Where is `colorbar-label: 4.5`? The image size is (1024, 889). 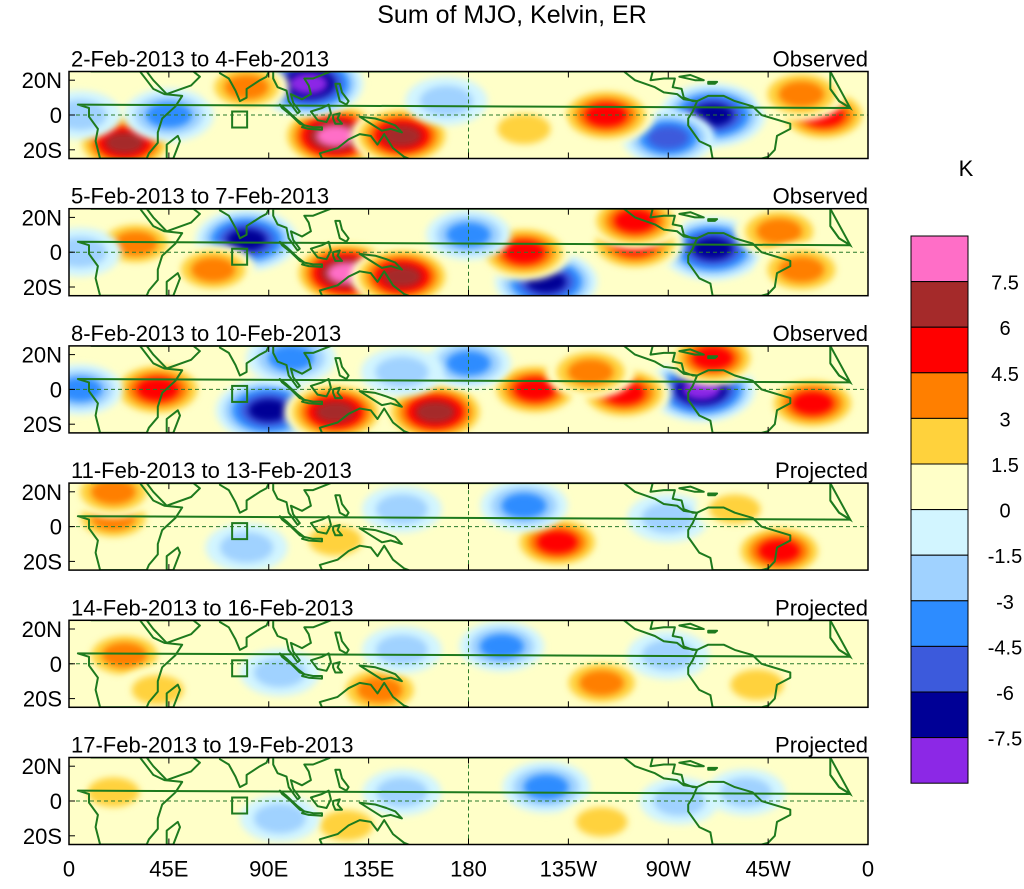
colorbar-label: 4.5 is located at coordinates (1005, 375).